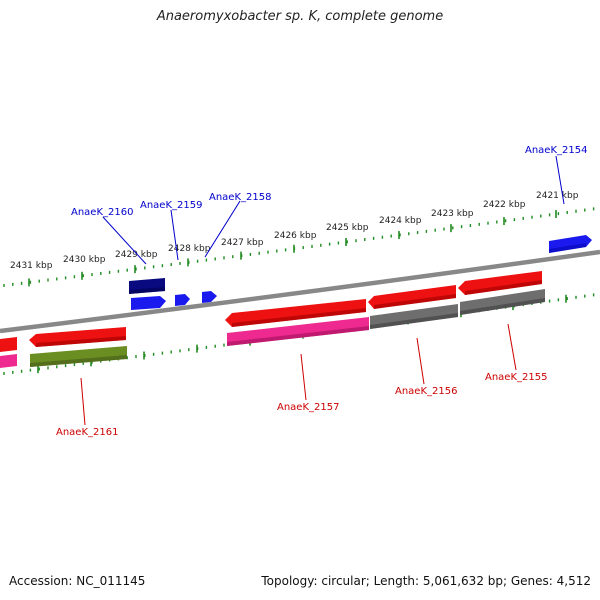  What do you see at coordinates (8, 344) in the screenshot?
I see `gene-red-edge-left` at bounding box center [8, 344].